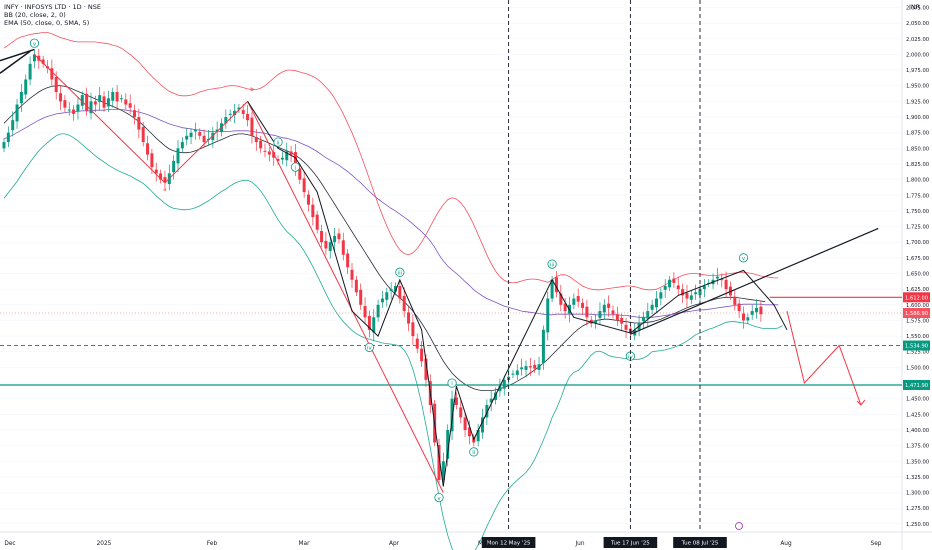 The height and width of the screenshot is (550, 932). I want to click on y-tick-label: 1,975.00, so click(917, 71).